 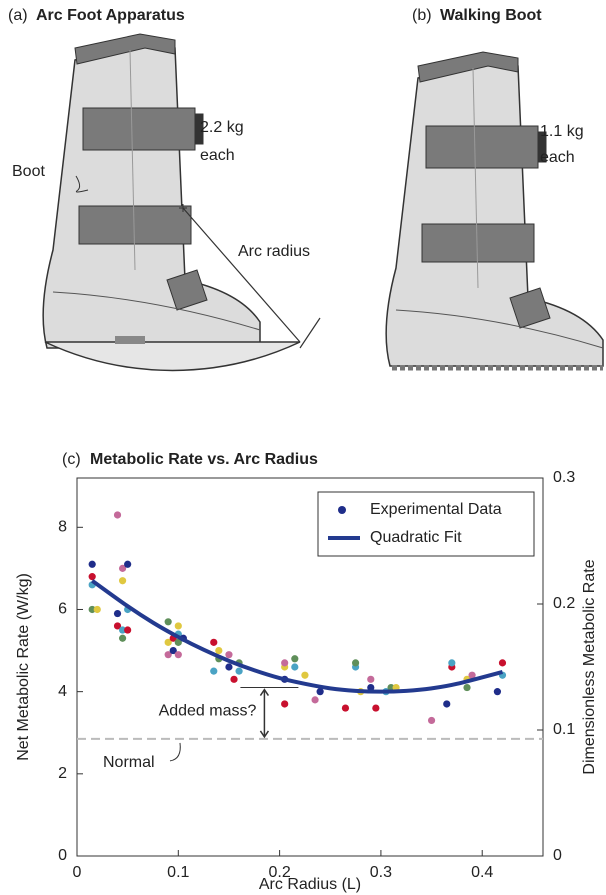 I want to click on legend-swatch, so click(x=342, y=510).